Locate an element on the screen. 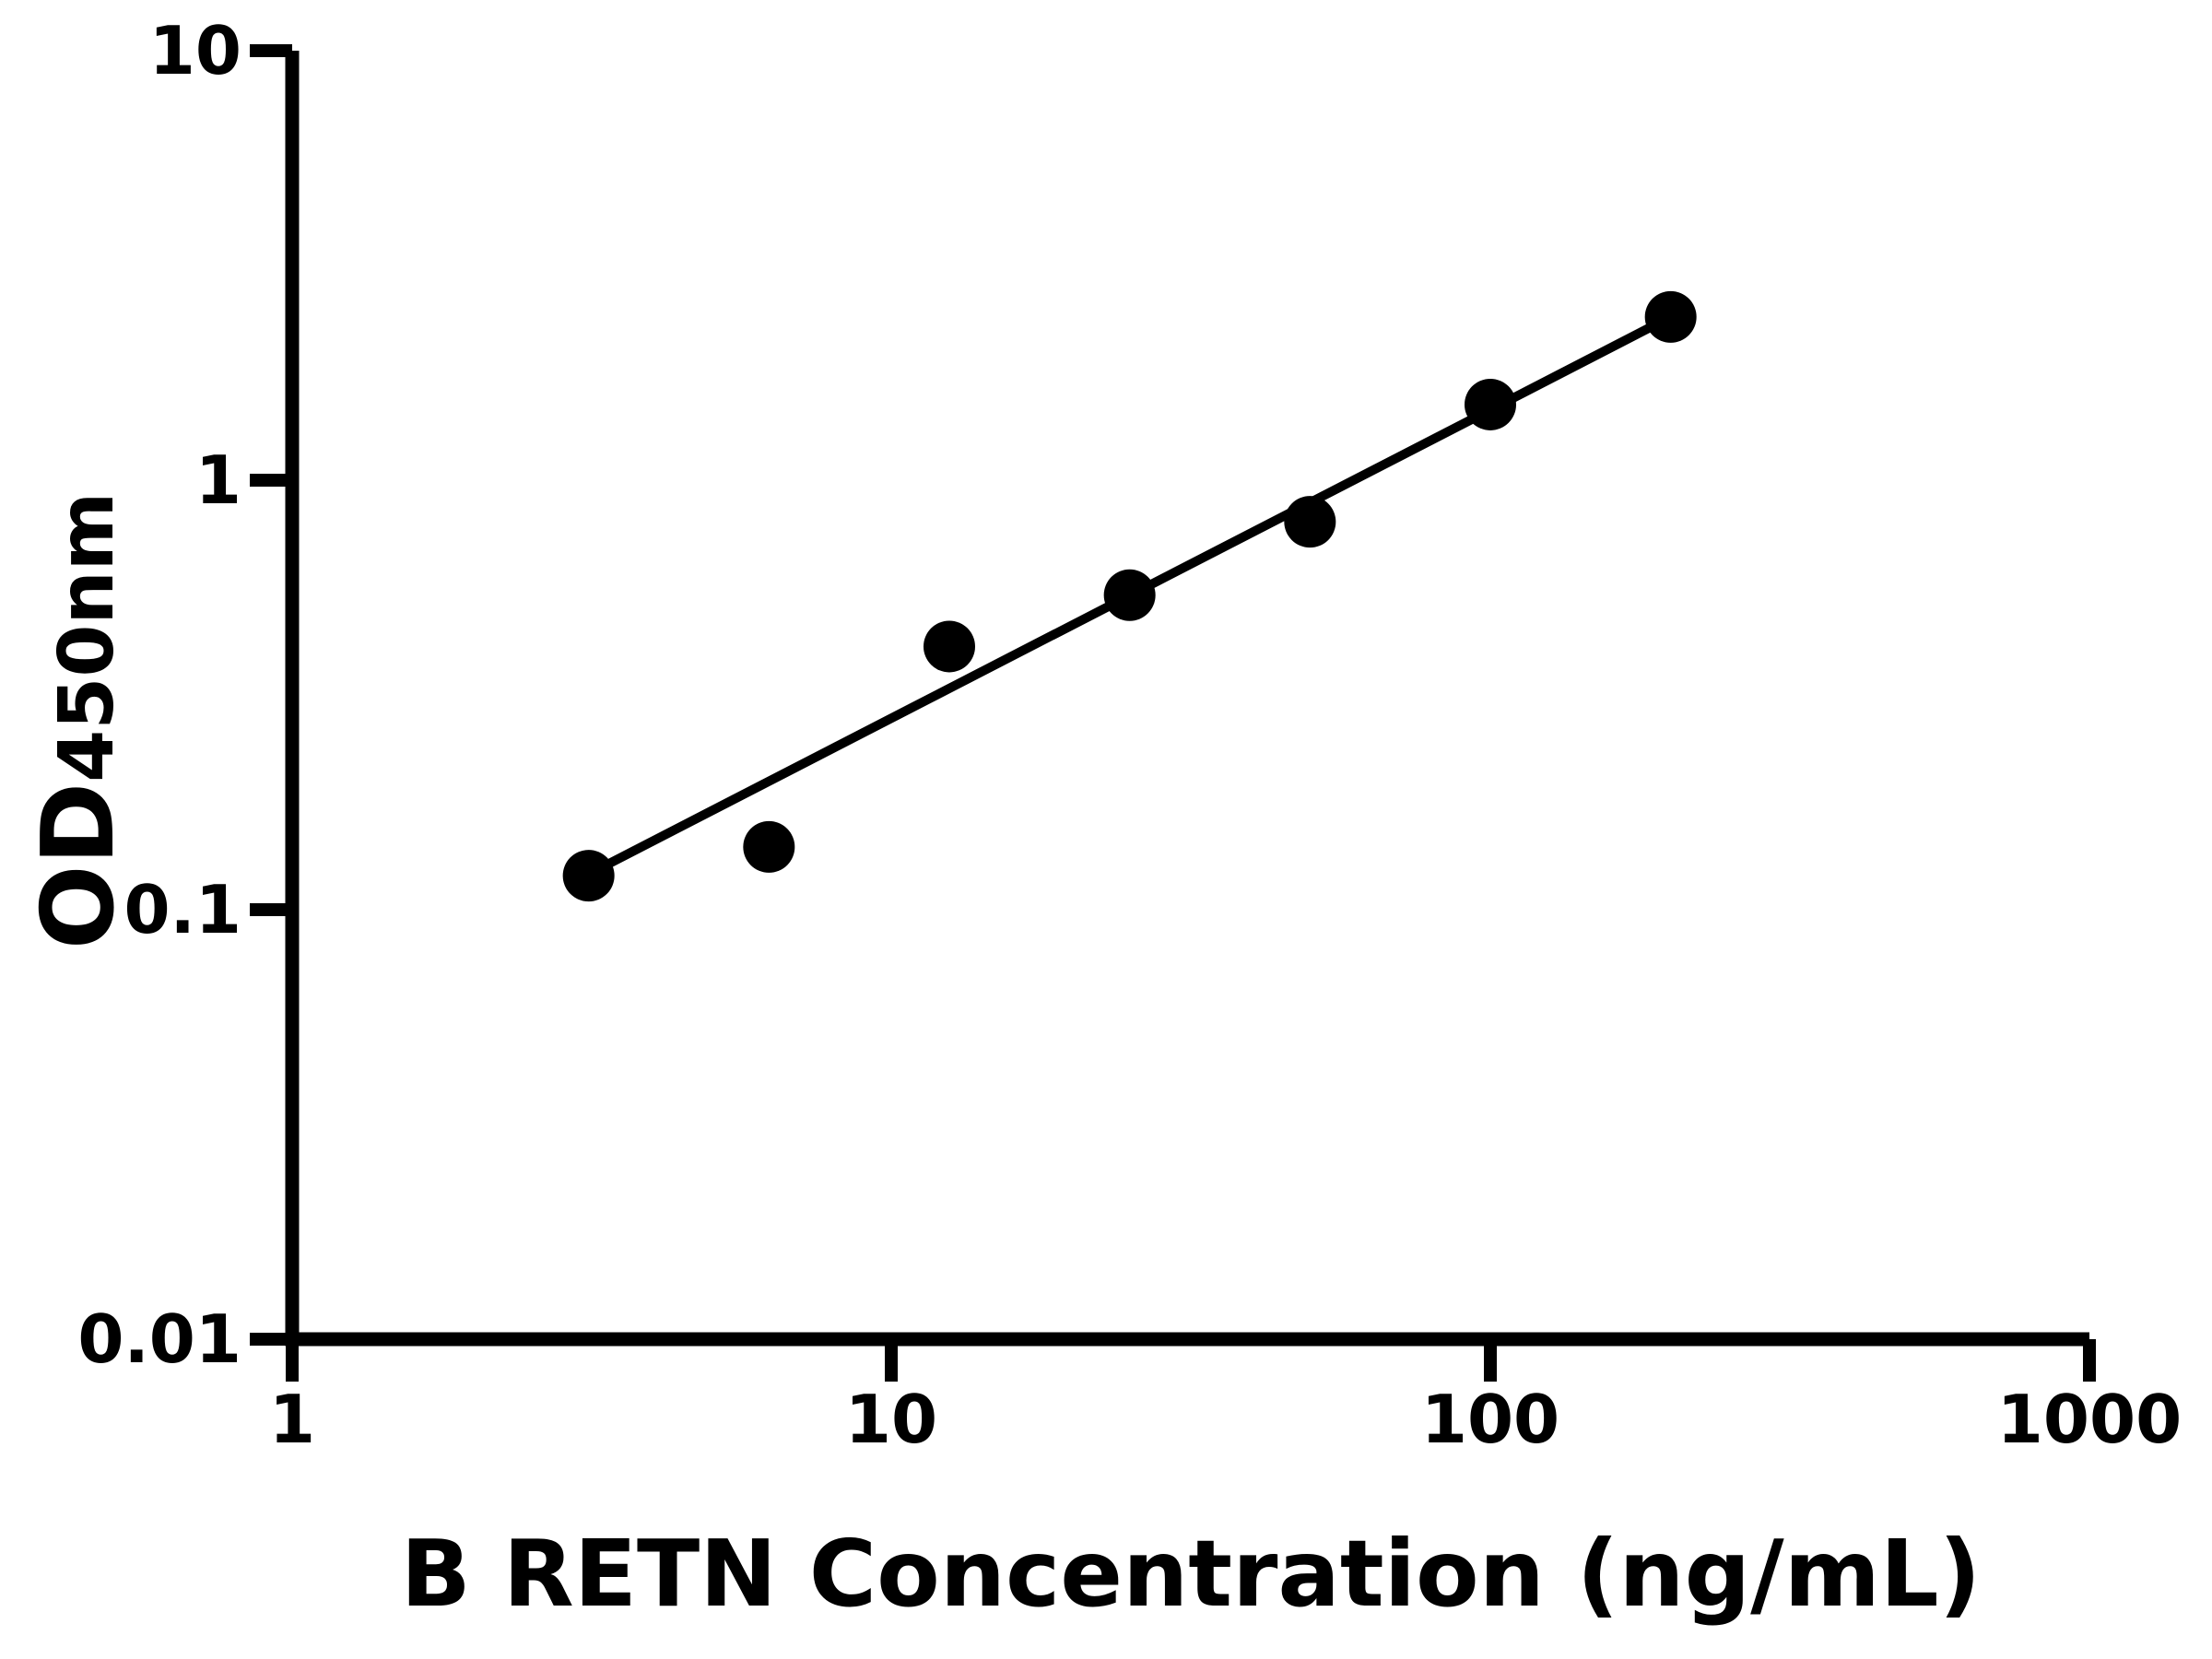  x-tick-label: 1 is located at coordinates (292, 1419).